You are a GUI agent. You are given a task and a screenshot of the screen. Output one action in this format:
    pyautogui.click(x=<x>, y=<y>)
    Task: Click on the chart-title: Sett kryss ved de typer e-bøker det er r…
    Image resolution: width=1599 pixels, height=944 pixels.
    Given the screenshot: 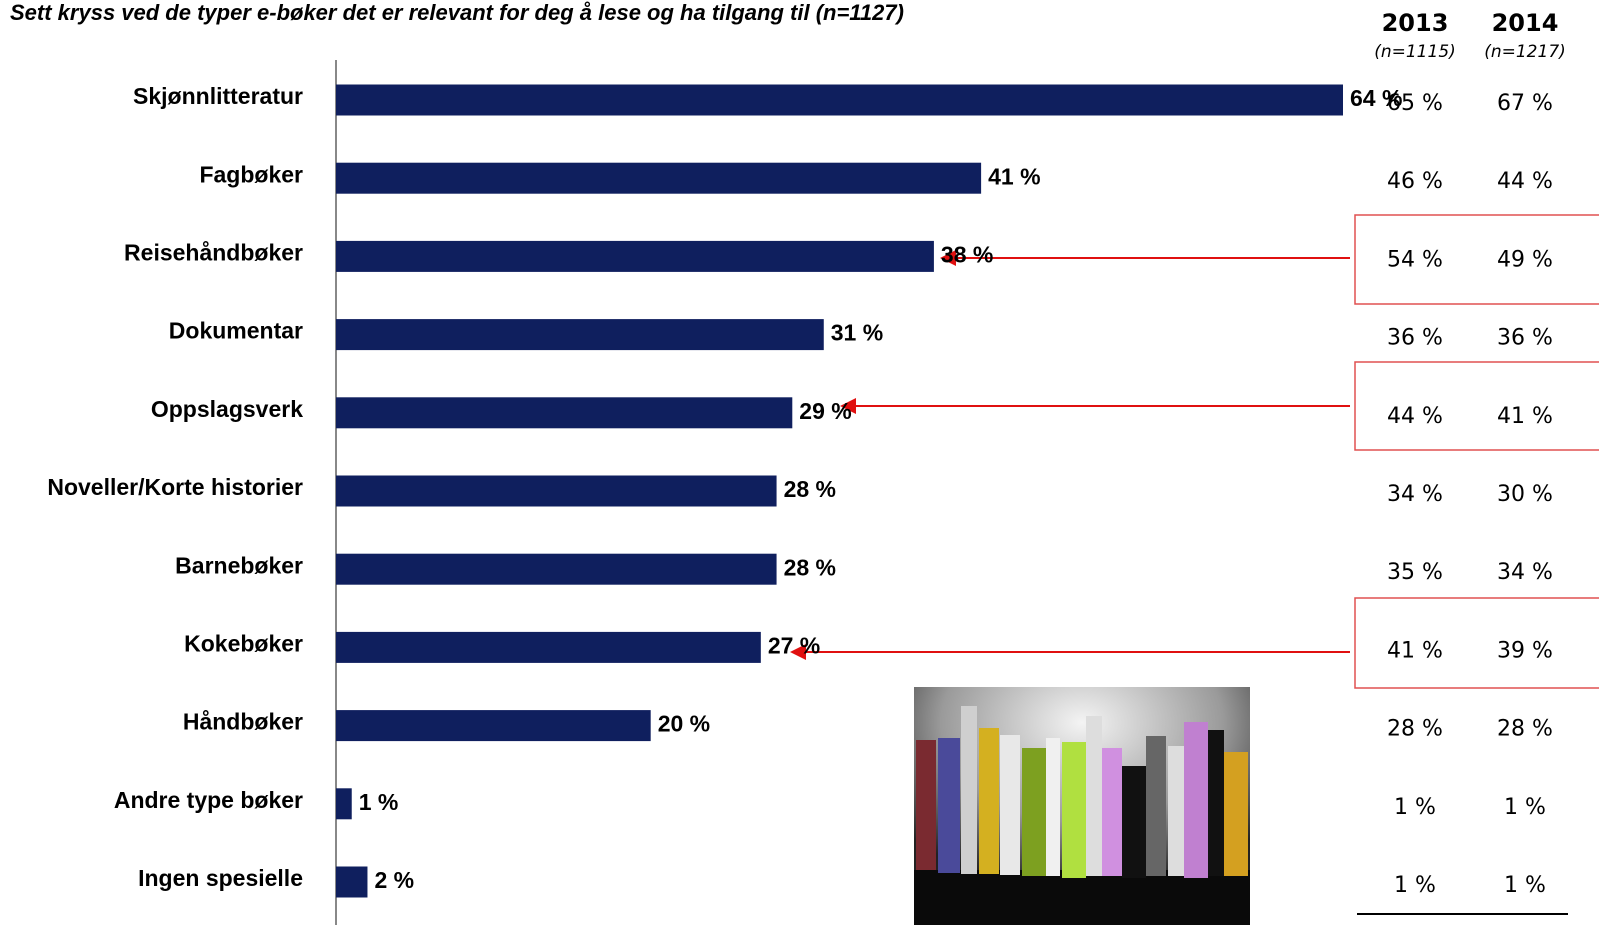 What is the action you would take?
    pyautogui.click(x=457, y=12)
    